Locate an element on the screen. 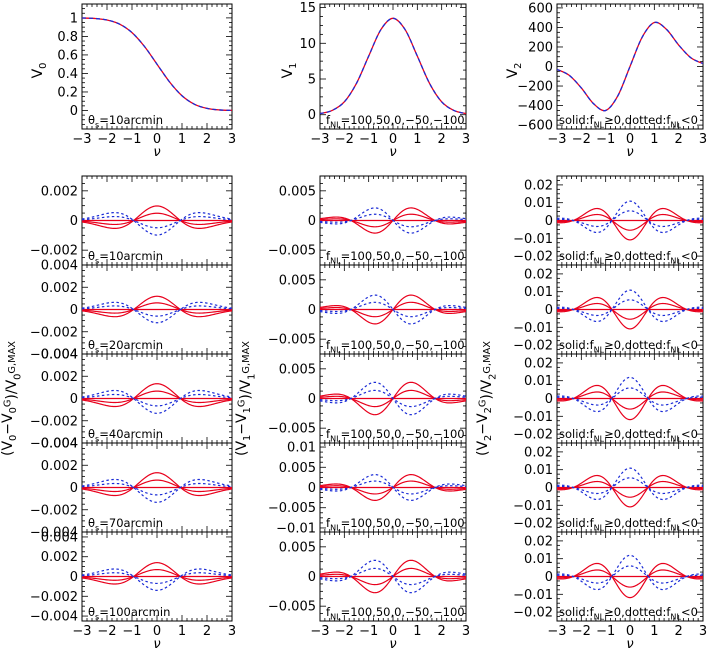  y-tick-label: 400 is located at coordinates (540, 28).